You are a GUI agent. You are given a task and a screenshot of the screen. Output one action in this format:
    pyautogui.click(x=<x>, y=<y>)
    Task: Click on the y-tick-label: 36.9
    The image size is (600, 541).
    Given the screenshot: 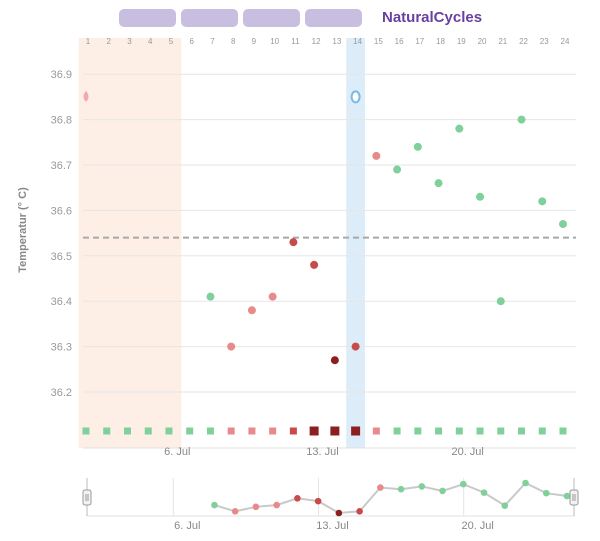 What is the action you would take?
    pyautogui.click(x=61, y=75)
    